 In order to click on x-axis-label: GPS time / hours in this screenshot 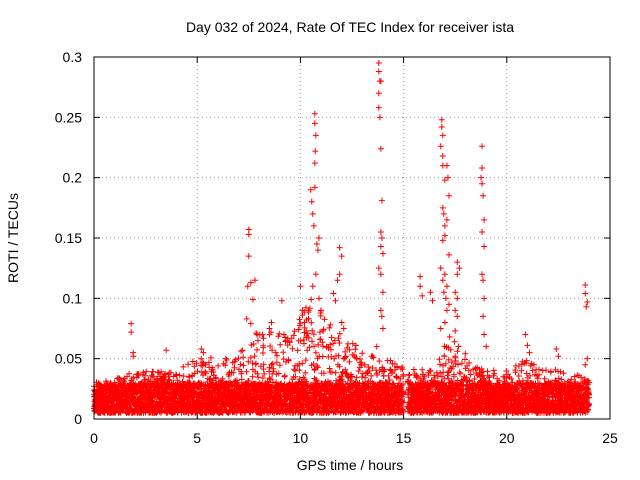, I will do `click(350, 465)`.